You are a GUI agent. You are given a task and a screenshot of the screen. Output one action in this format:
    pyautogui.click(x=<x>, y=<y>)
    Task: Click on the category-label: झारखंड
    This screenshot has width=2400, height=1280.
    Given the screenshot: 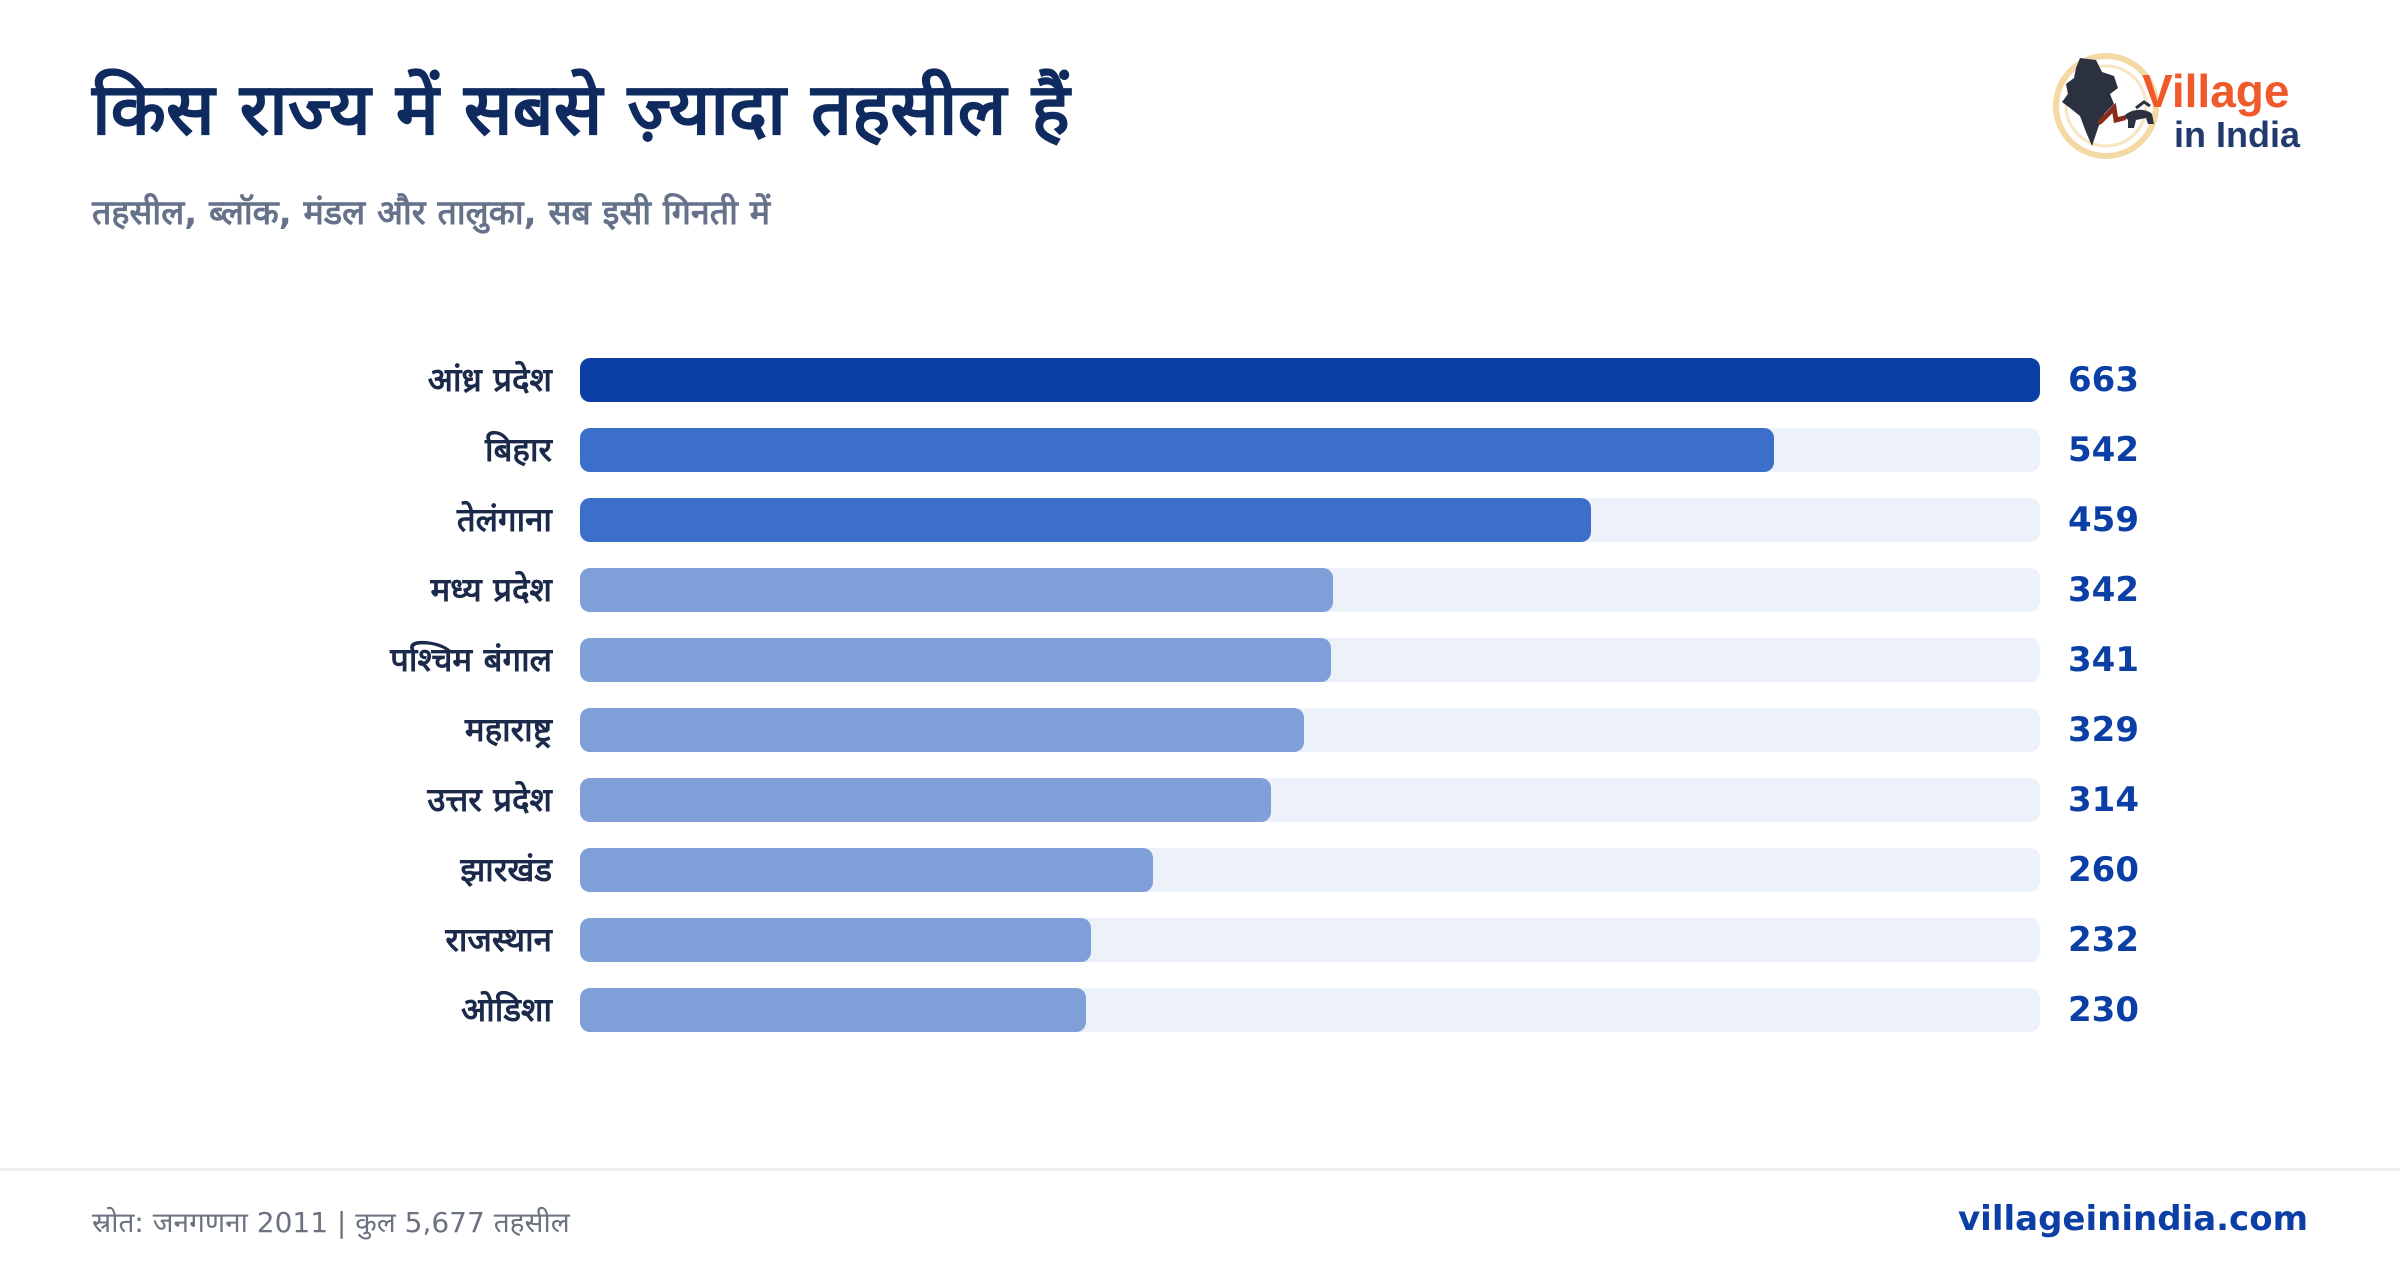 What is the action you would take?
    pyautogui.click(x=506, y=869)
    